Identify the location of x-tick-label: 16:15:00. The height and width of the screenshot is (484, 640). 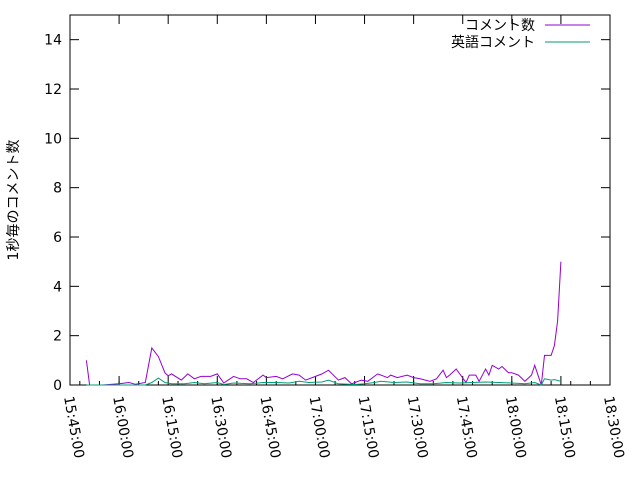
(171, 427).